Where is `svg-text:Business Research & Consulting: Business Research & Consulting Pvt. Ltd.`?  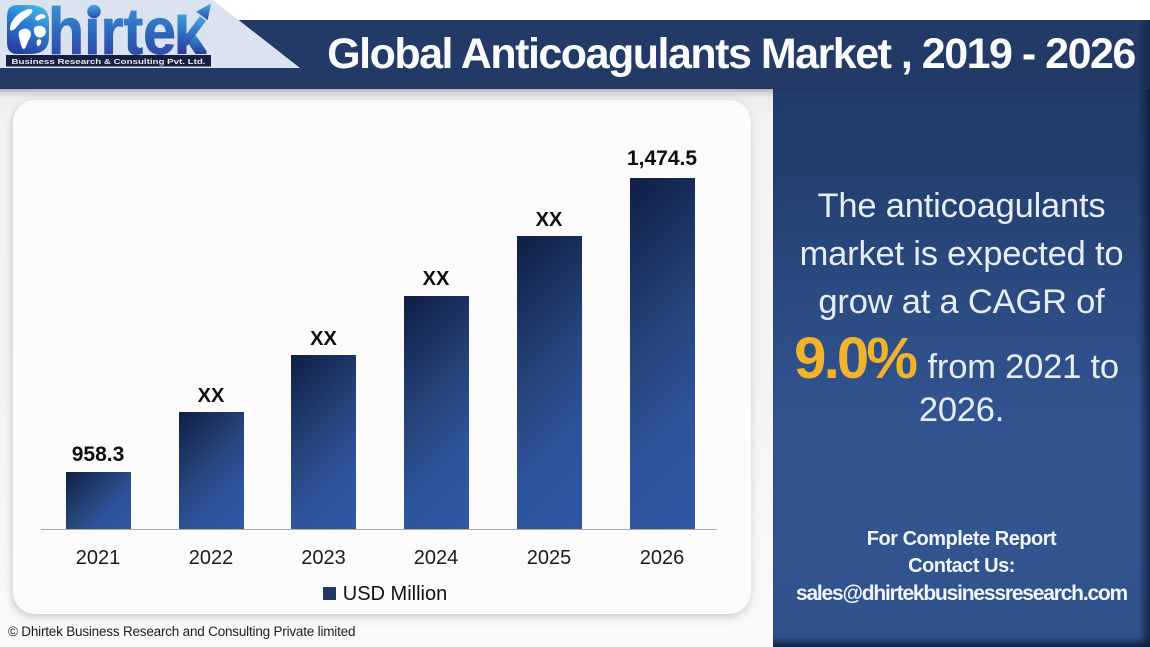 svg-text:Business Research & Consulting: Business Research & Consulting Pvt. Ltd. is located at coordinates (109, 61).